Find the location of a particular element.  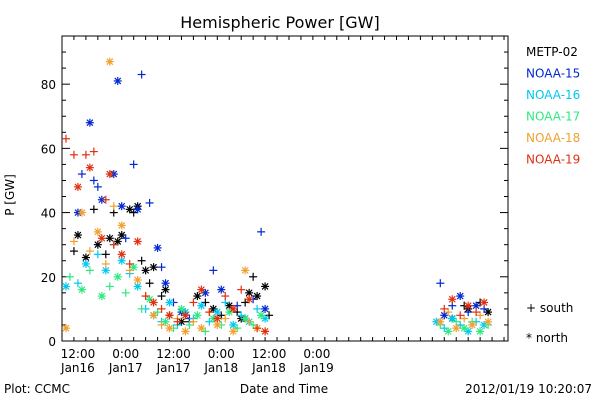

x-tick-date-label: Jan18 is located at coordinates (268, 368).